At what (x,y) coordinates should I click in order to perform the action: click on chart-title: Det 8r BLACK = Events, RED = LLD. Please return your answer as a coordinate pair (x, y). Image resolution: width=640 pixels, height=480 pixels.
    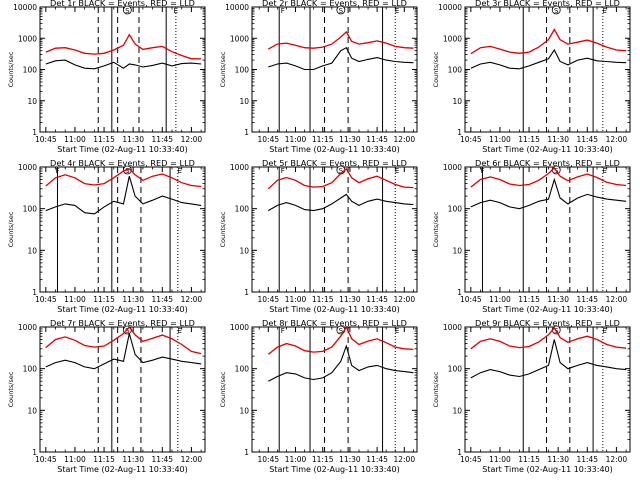
    Looking at the image, I should click on (334, 323).